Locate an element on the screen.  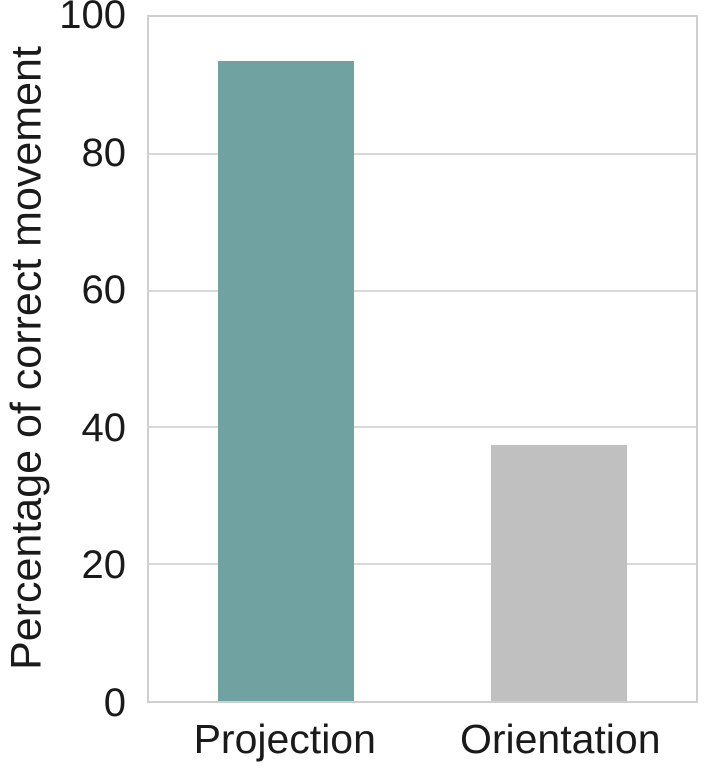
y-tick-label-80: 80 is located at coordinates (104, 152).